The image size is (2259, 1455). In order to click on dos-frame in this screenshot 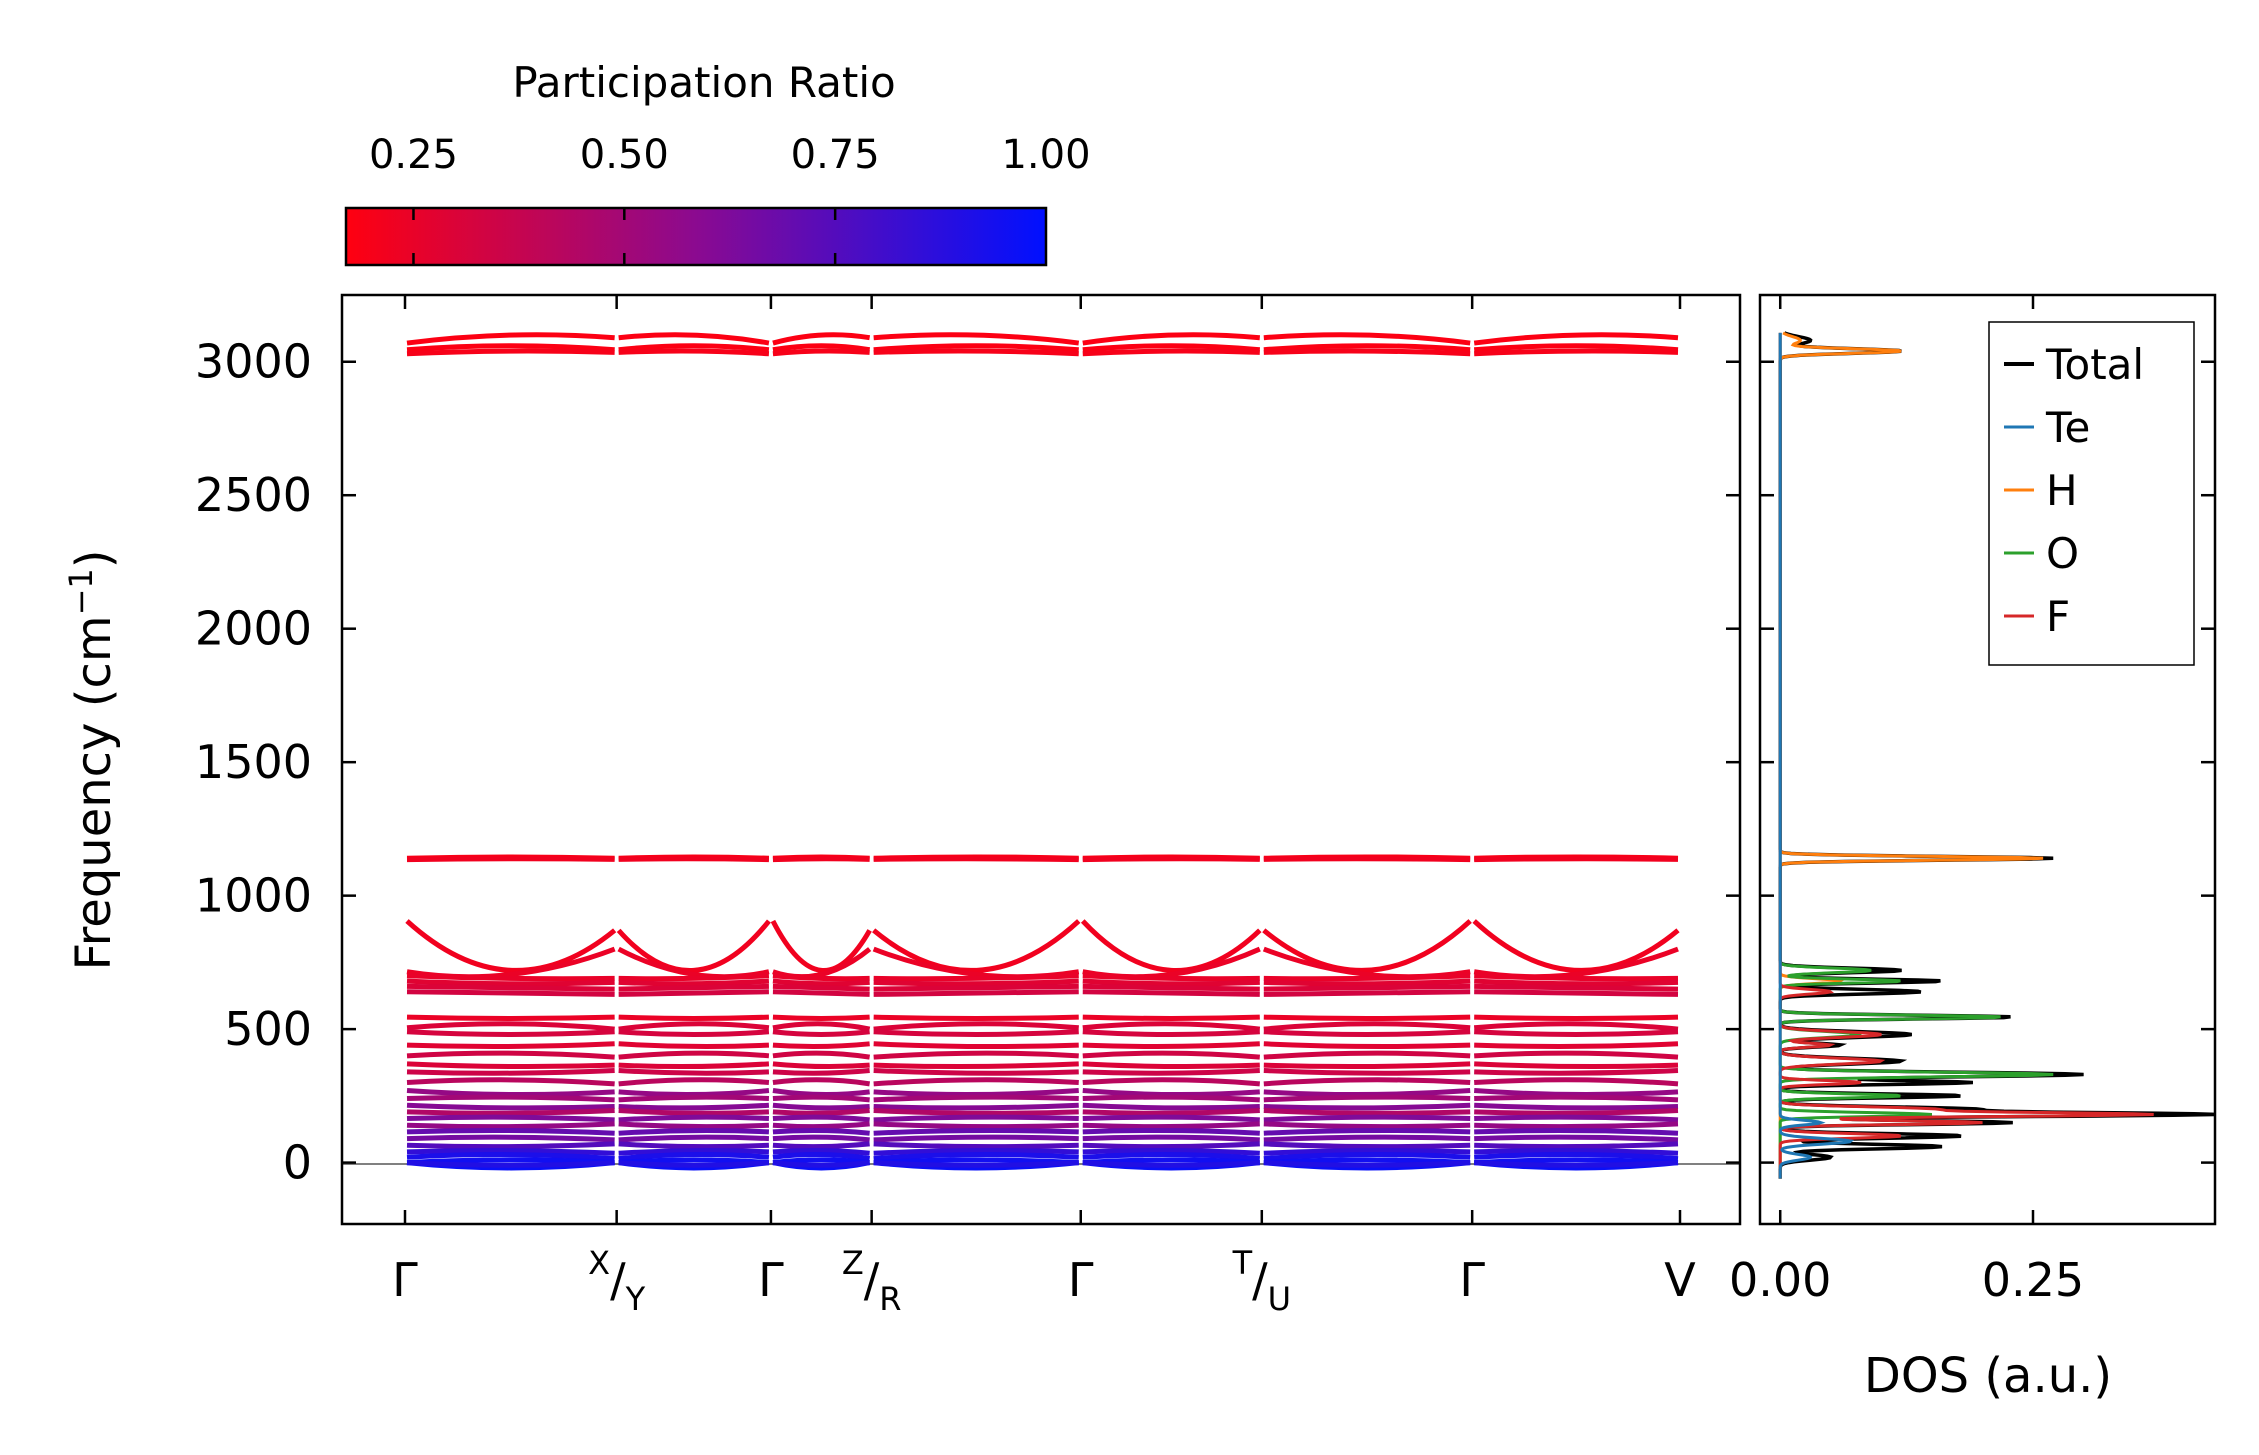, I will do `click(1987, 759)`.